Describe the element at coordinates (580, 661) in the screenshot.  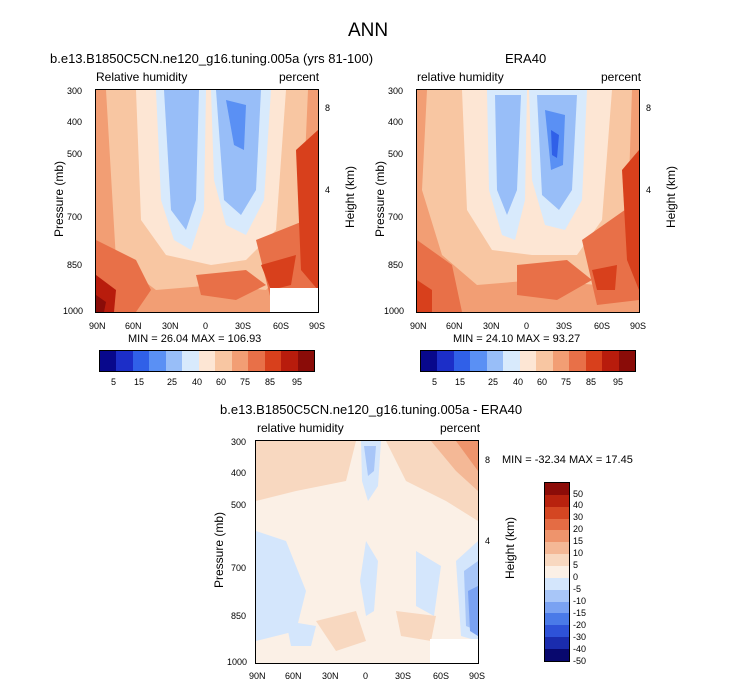
I see `colorbar-label: -50` at that location.